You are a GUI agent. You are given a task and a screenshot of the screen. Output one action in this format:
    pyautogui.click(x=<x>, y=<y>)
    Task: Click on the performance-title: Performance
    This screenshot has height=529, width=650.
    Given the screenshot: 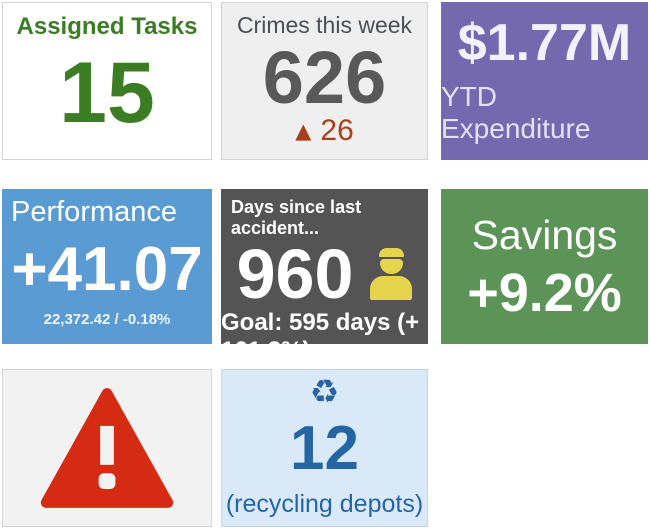 What is the action you would take?
    pyautogui.click(x=94, y=212)
    